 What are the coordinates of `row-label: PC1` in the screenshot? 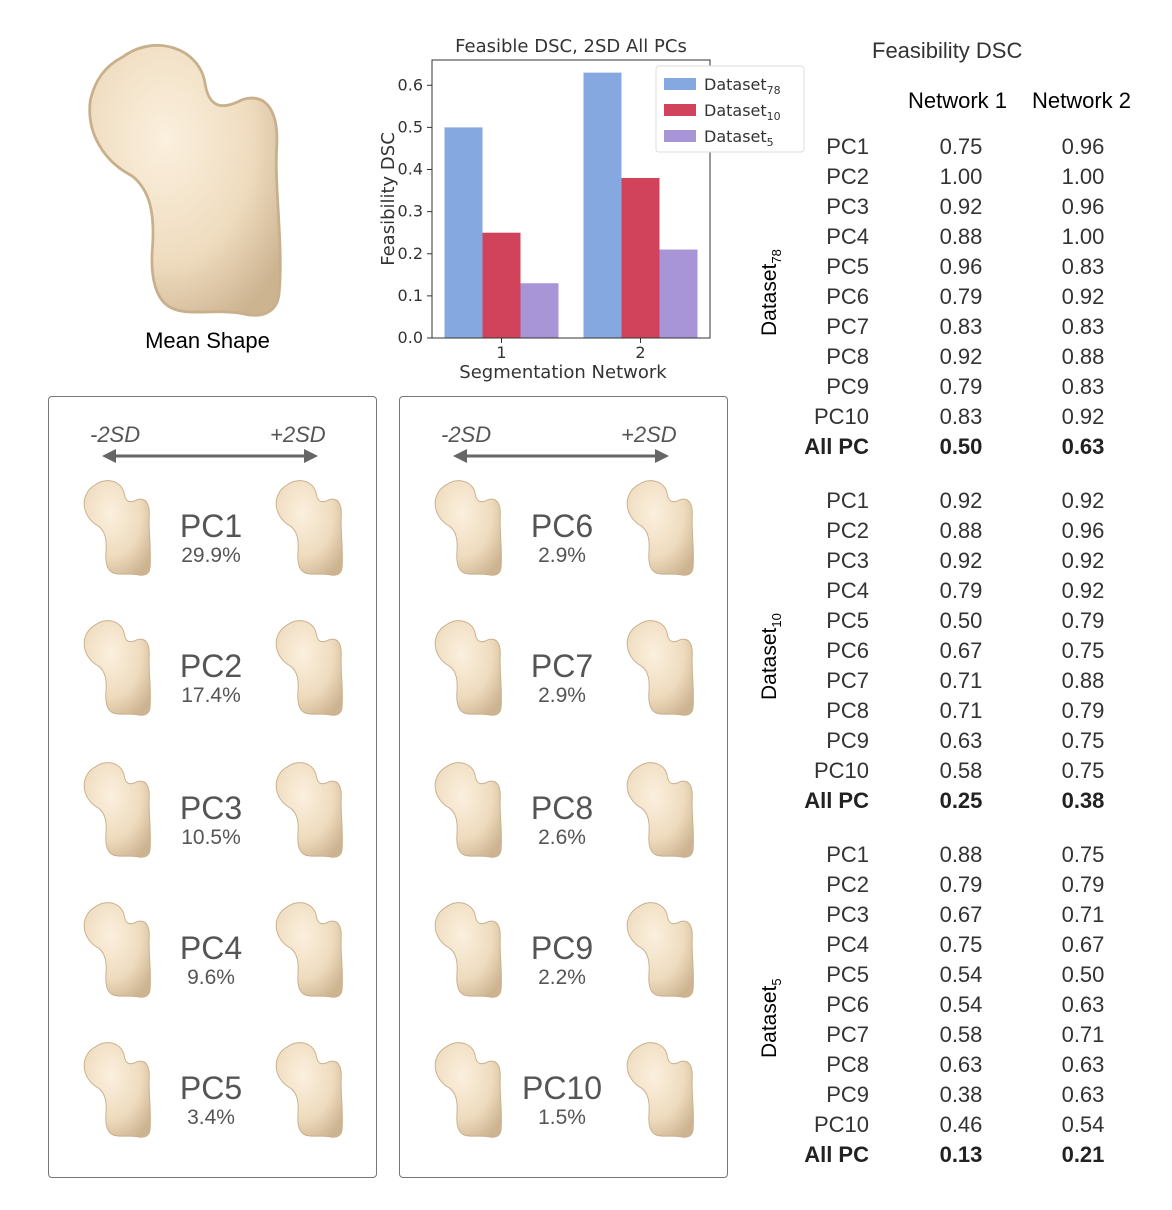 It's located at (847, 146).